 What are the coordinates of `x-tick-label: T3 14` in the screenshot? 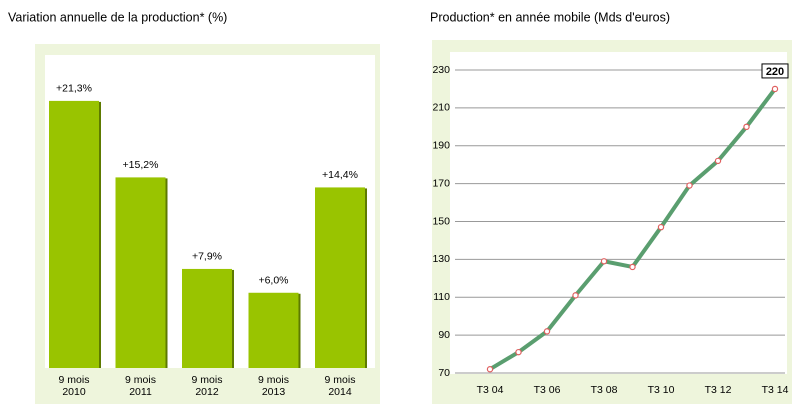 It's located at (775, 390).